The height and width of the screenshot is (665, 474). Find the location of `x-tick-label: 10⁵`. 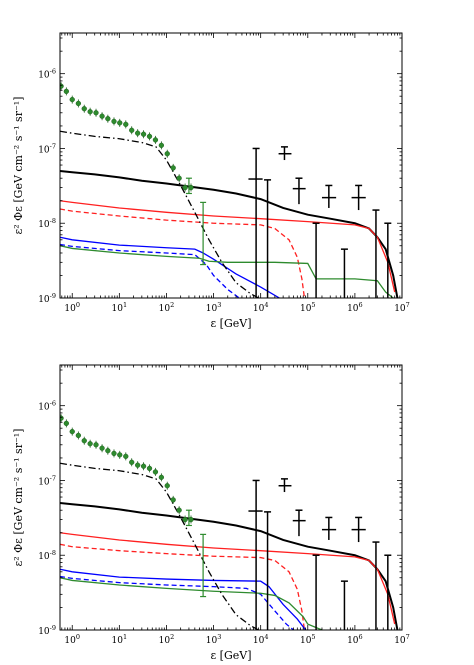

x-tick-label: 10⁵ is located at coordinates (308, 639).